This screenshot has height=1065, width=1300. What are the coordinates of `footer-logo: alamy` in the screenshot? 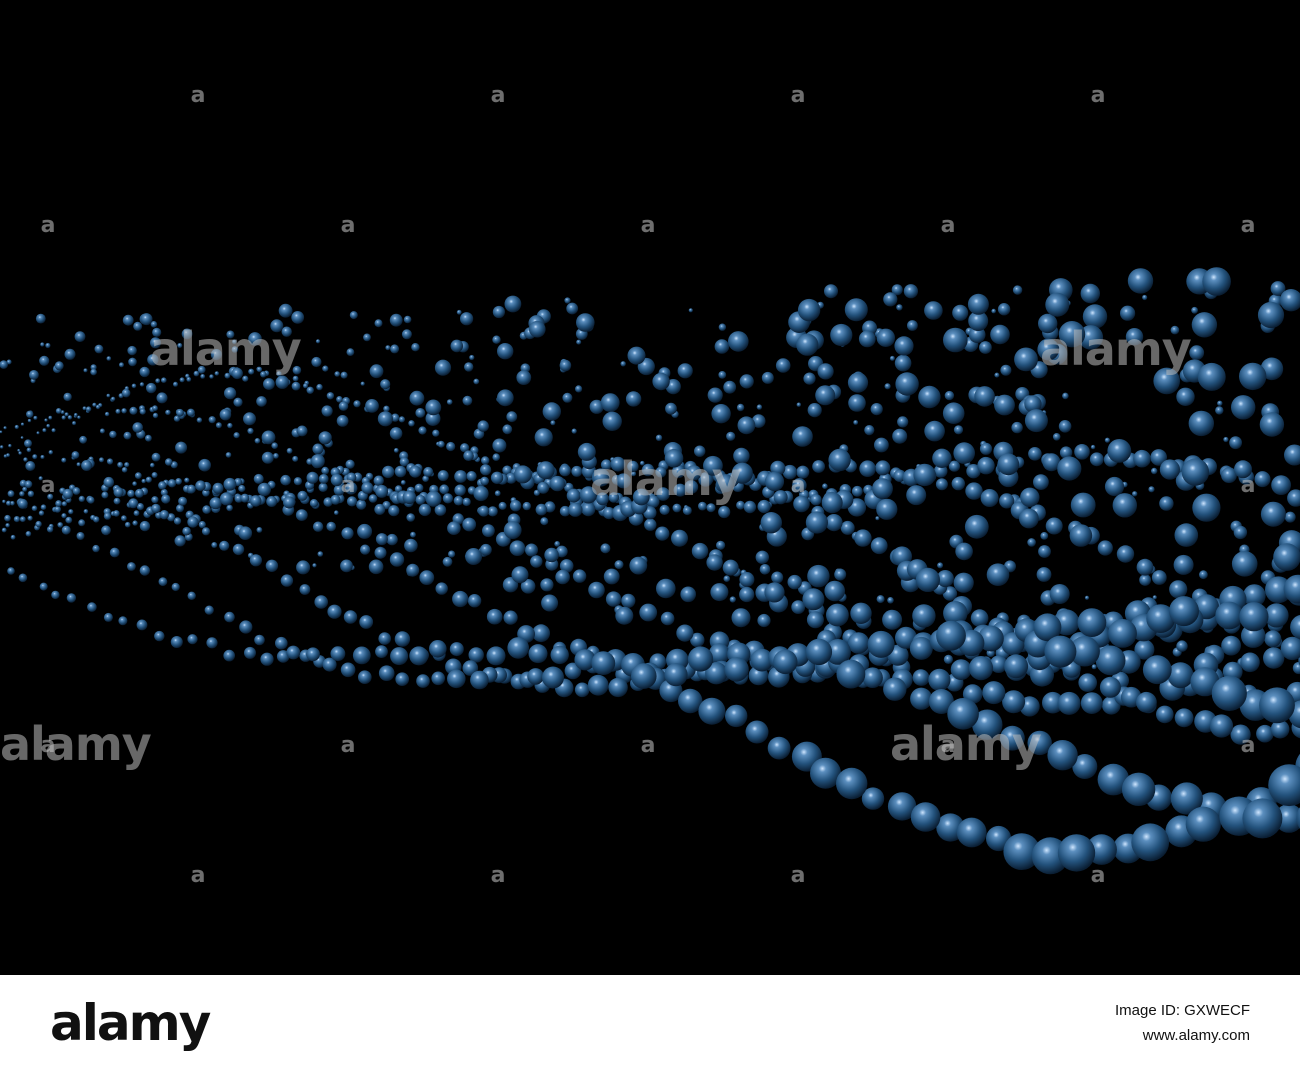 It's located at (130, 1023).